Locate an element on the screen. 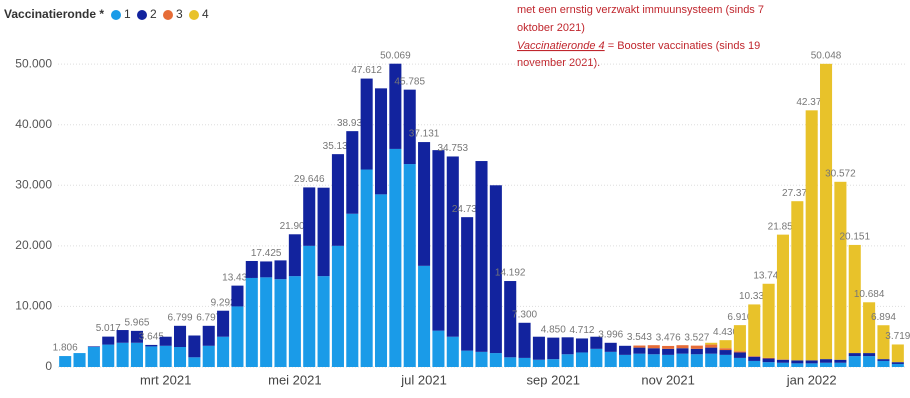  y-tick-label: 50.000 is located at coordinates (33, 63).